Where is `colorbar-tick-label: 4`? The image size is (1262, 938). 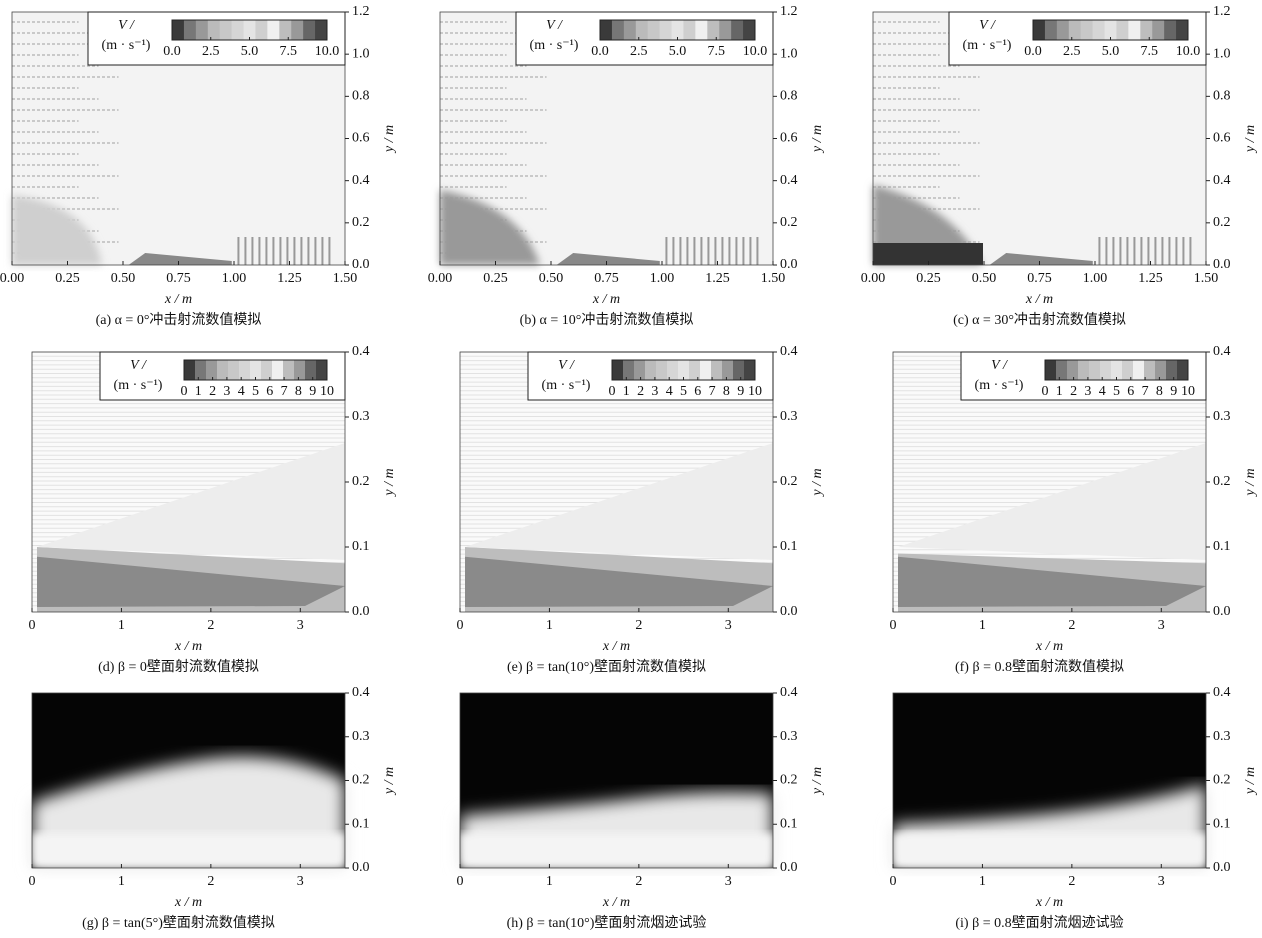 colorbar-tick-label: 4 is located at coordinates (669, 391).